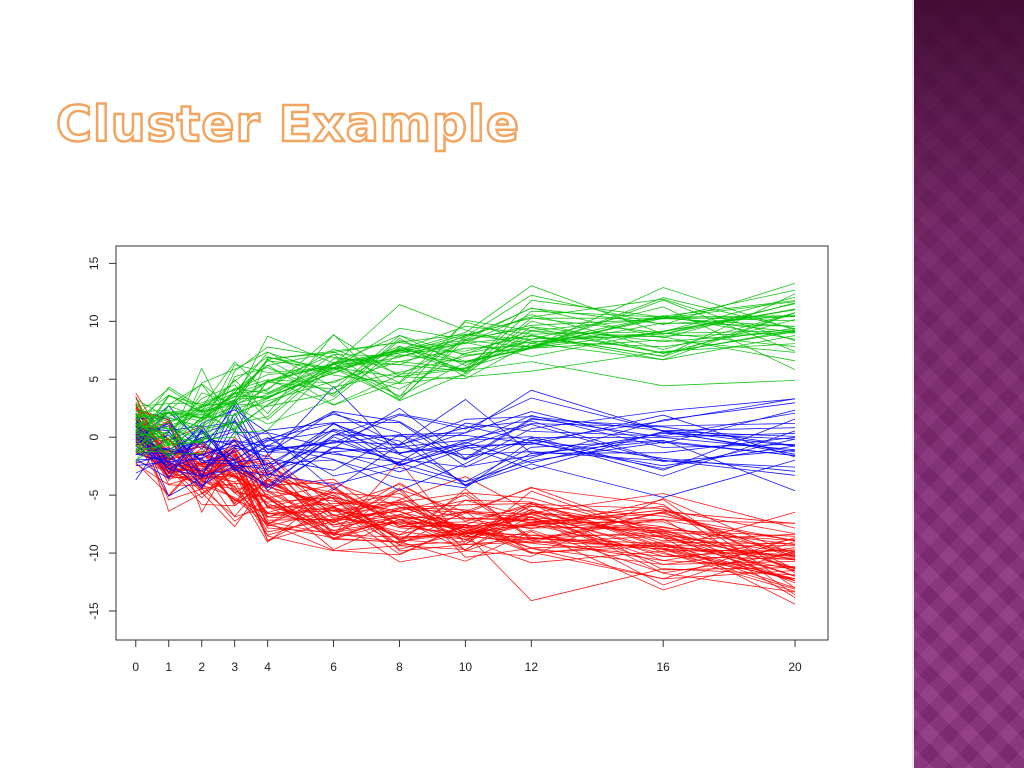  I want to click on x-tick-label: 16, so click(664, 667).